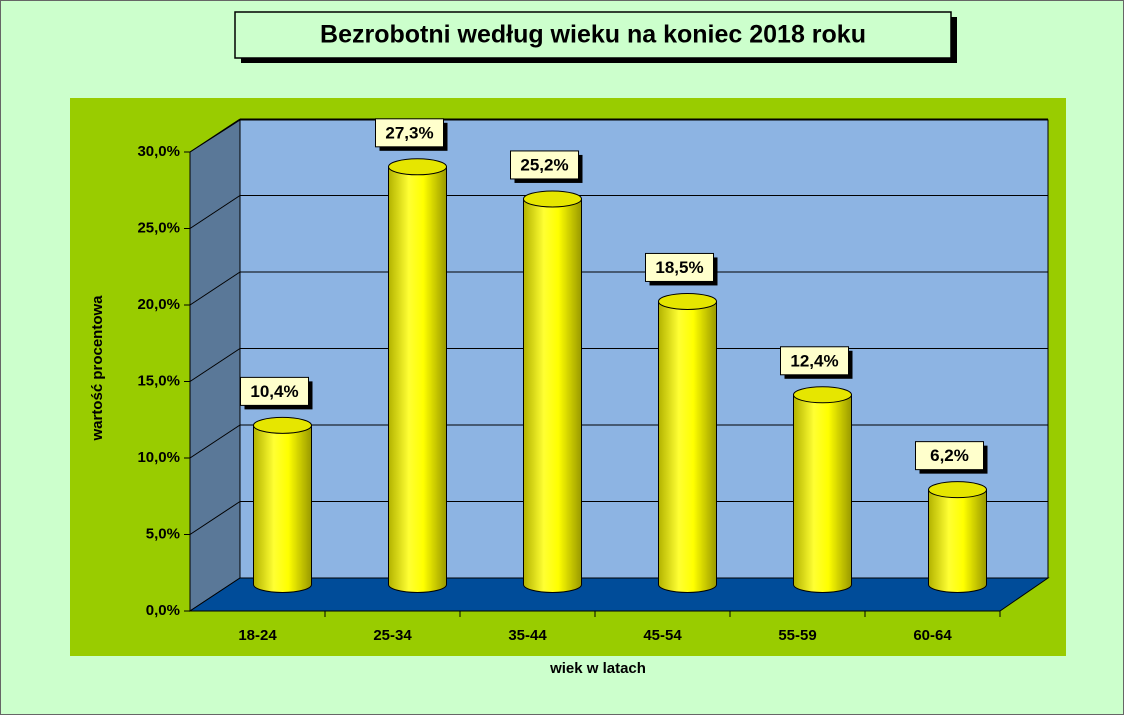 Image resolution: width=1124 pixels, height=720 pixels. What do you see at coordinates (158, 227) in the screenshot?
I see `y-tick-label: 25,0%` at bounding box center [158, 227].